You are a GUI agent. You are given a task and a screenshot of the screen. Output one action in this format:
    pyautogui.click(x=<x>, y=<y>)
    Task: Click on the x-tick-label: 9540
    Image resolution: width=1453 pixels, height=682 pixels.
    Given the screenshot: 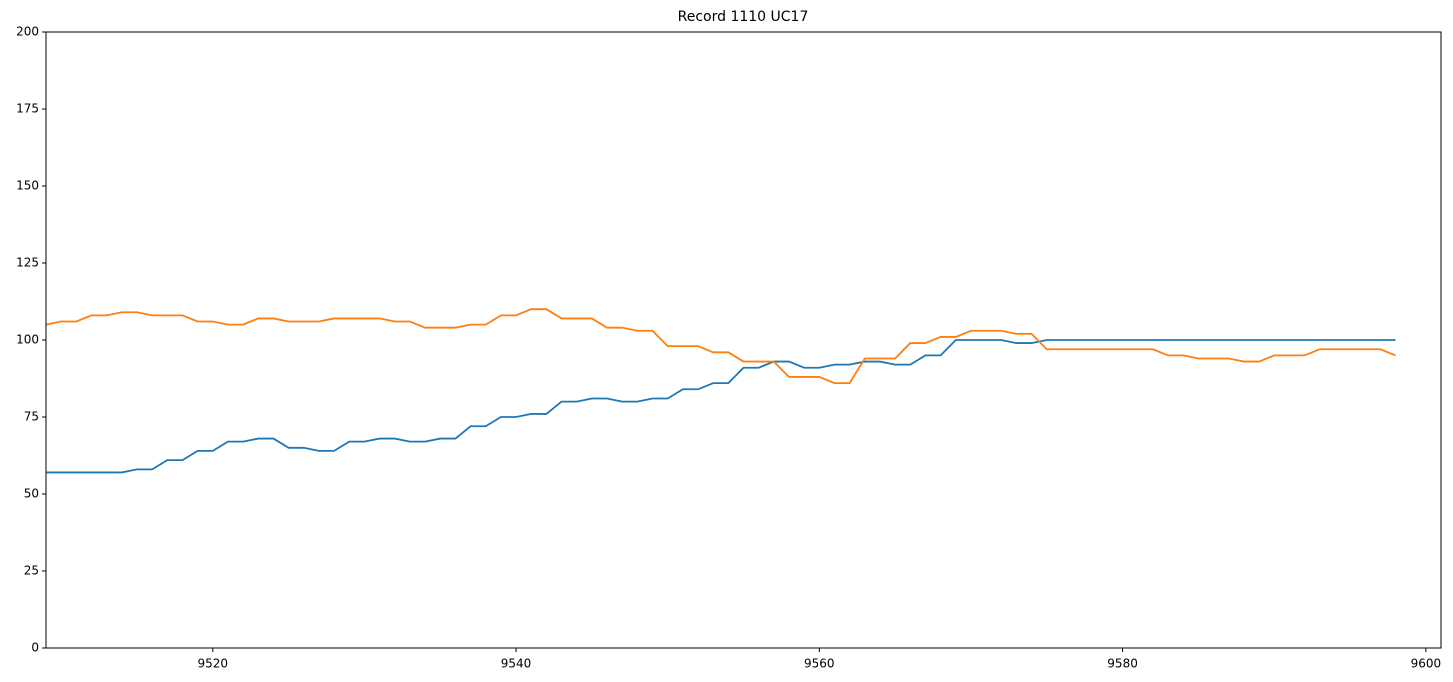 What is the action you would take?
    pyautogui.click(x=516, y=664)
    